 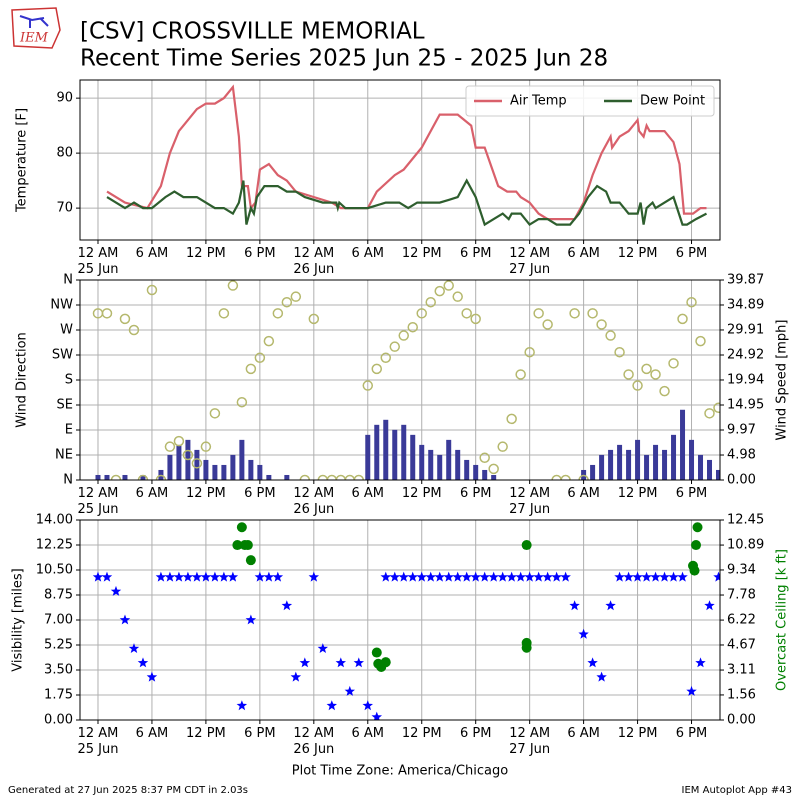 I want to click on y2-tick-label: 24.92, so click(x=745, y=354).